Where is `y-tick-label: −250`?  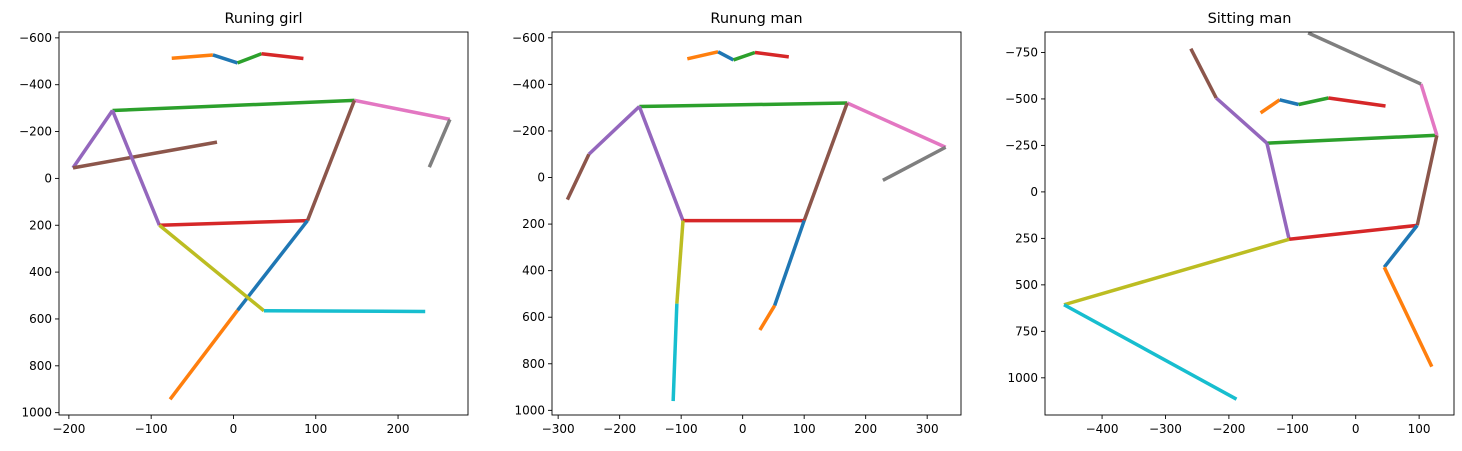
y-tick-label: −250 is located at coordinates (1021, 145).